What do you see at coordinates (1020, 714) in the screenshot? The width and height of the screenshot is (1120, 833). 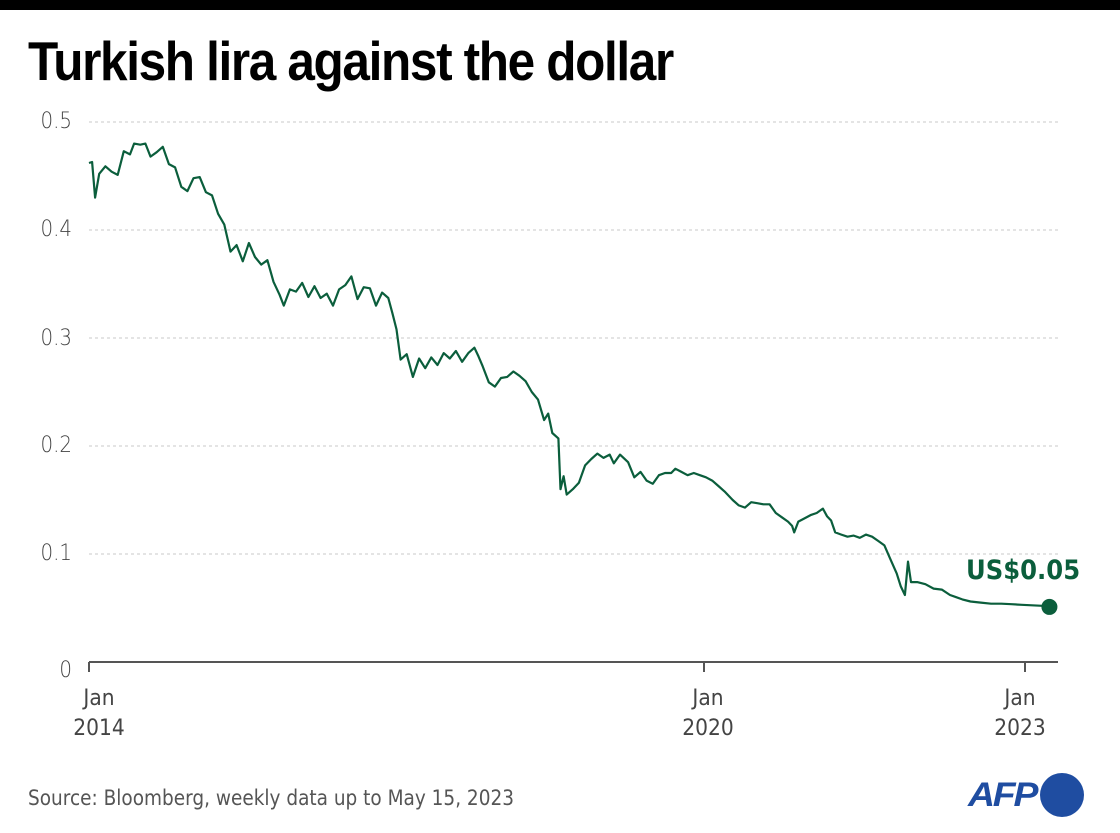 I see `x-tick-label-2023: Jan 2023` at bounding box center [1020, 714].